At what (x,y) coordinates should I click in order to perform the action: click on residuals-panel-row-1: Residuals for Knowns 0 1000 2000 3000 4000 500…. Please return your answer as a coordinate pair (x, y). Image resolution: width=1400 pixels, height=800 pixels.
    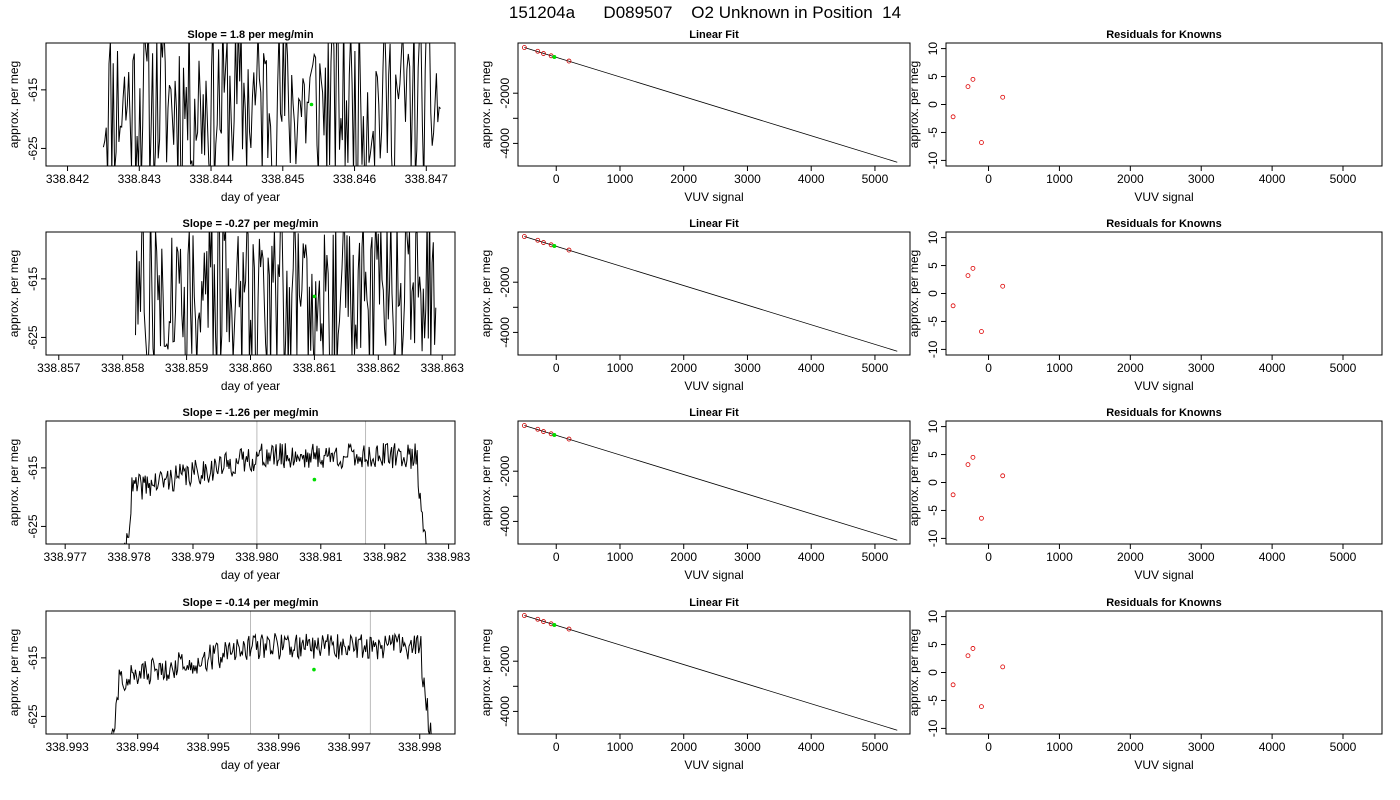
    Looking at the image, I should click on (1145, 116).